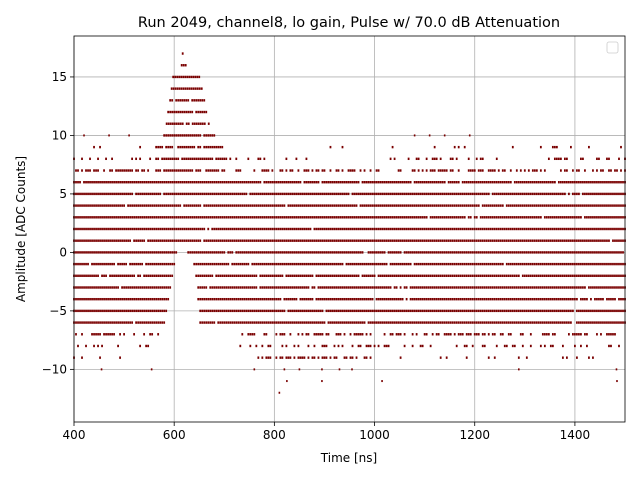 This screenshot has width=640, height=480. What do you see at coordinates (348, 458) in the screenshot?
I see `x-axis-label: Time [ns]` at bounding box center [348, 458].